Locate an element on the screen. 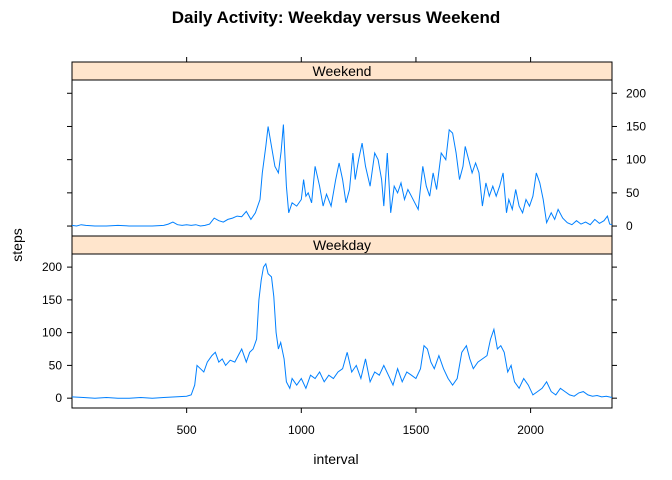 The image size is (672, 480). weekday-y-tick-label: 0 is located at coordinates (58, 398).